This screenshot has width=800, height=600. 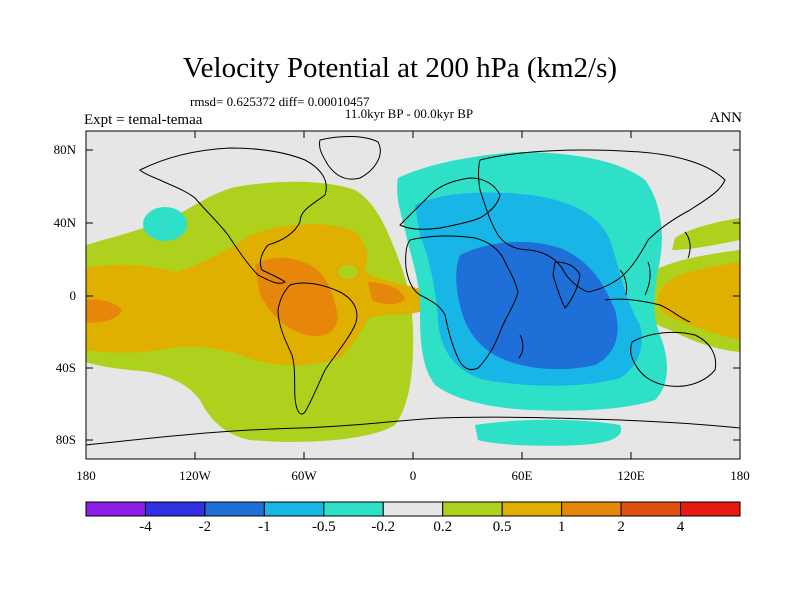 What do you see at coordinates (566, 285) in the screenshot?
I see `india-outline` at bounding box center [566, 285].